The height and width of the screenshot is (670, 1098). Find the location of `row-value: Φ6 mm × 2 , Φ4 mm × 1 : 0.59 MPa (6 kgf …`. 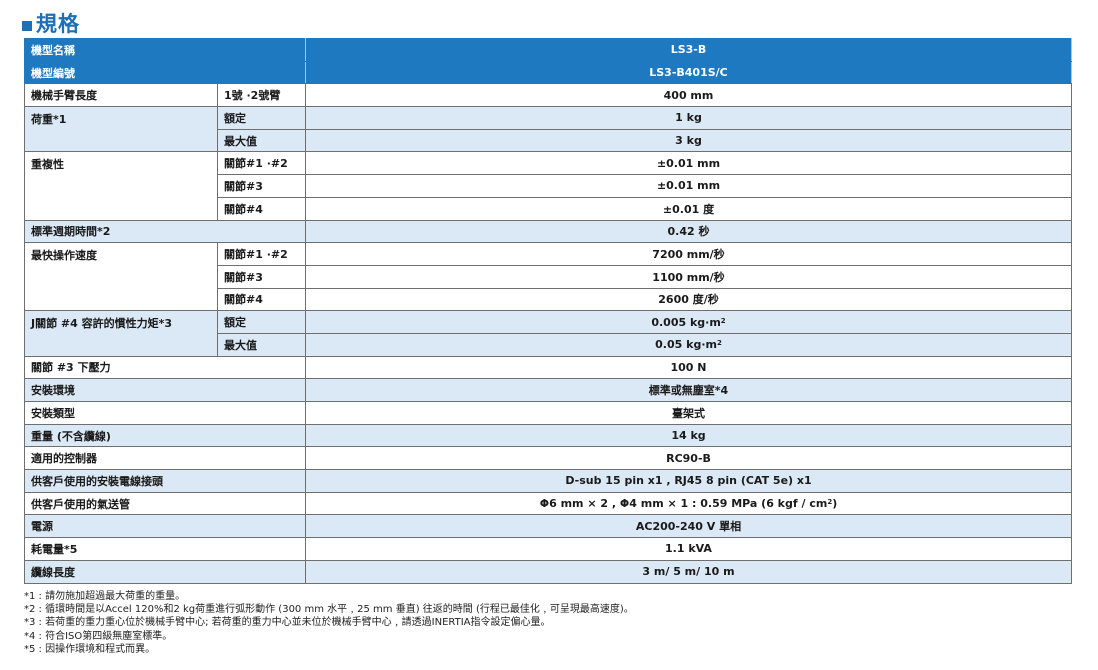

row-value: Φ6 mm × 2 , Φ4 mm × 1 : 0.59 MPa (6 kgf … is located at coordinates (688, 503).